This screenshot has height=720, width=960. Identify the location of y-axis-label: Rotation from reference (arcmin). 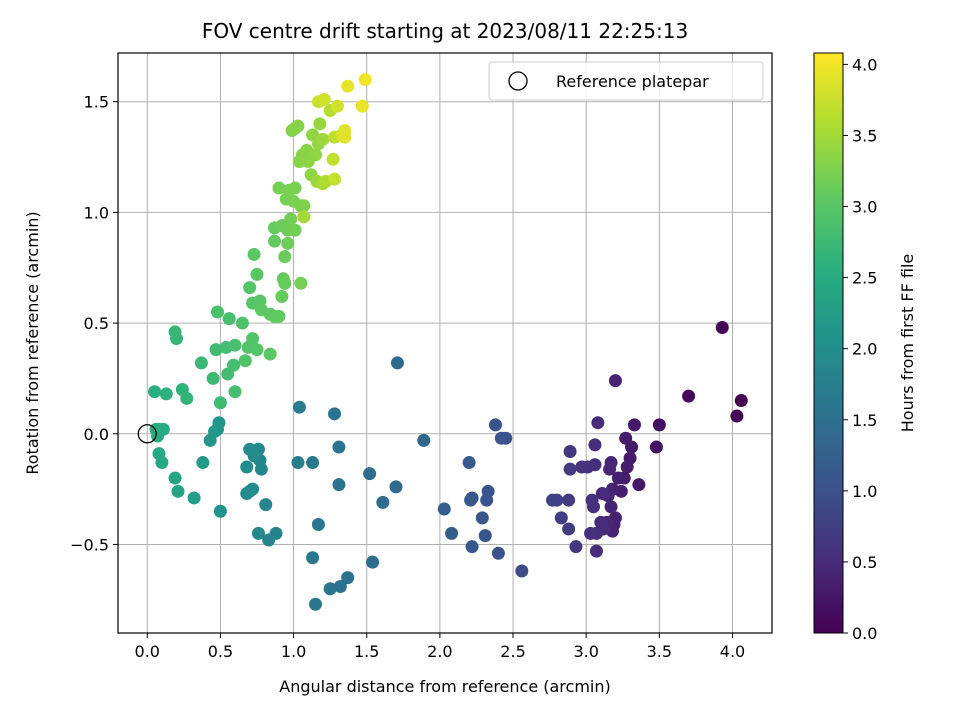
(32, 342).